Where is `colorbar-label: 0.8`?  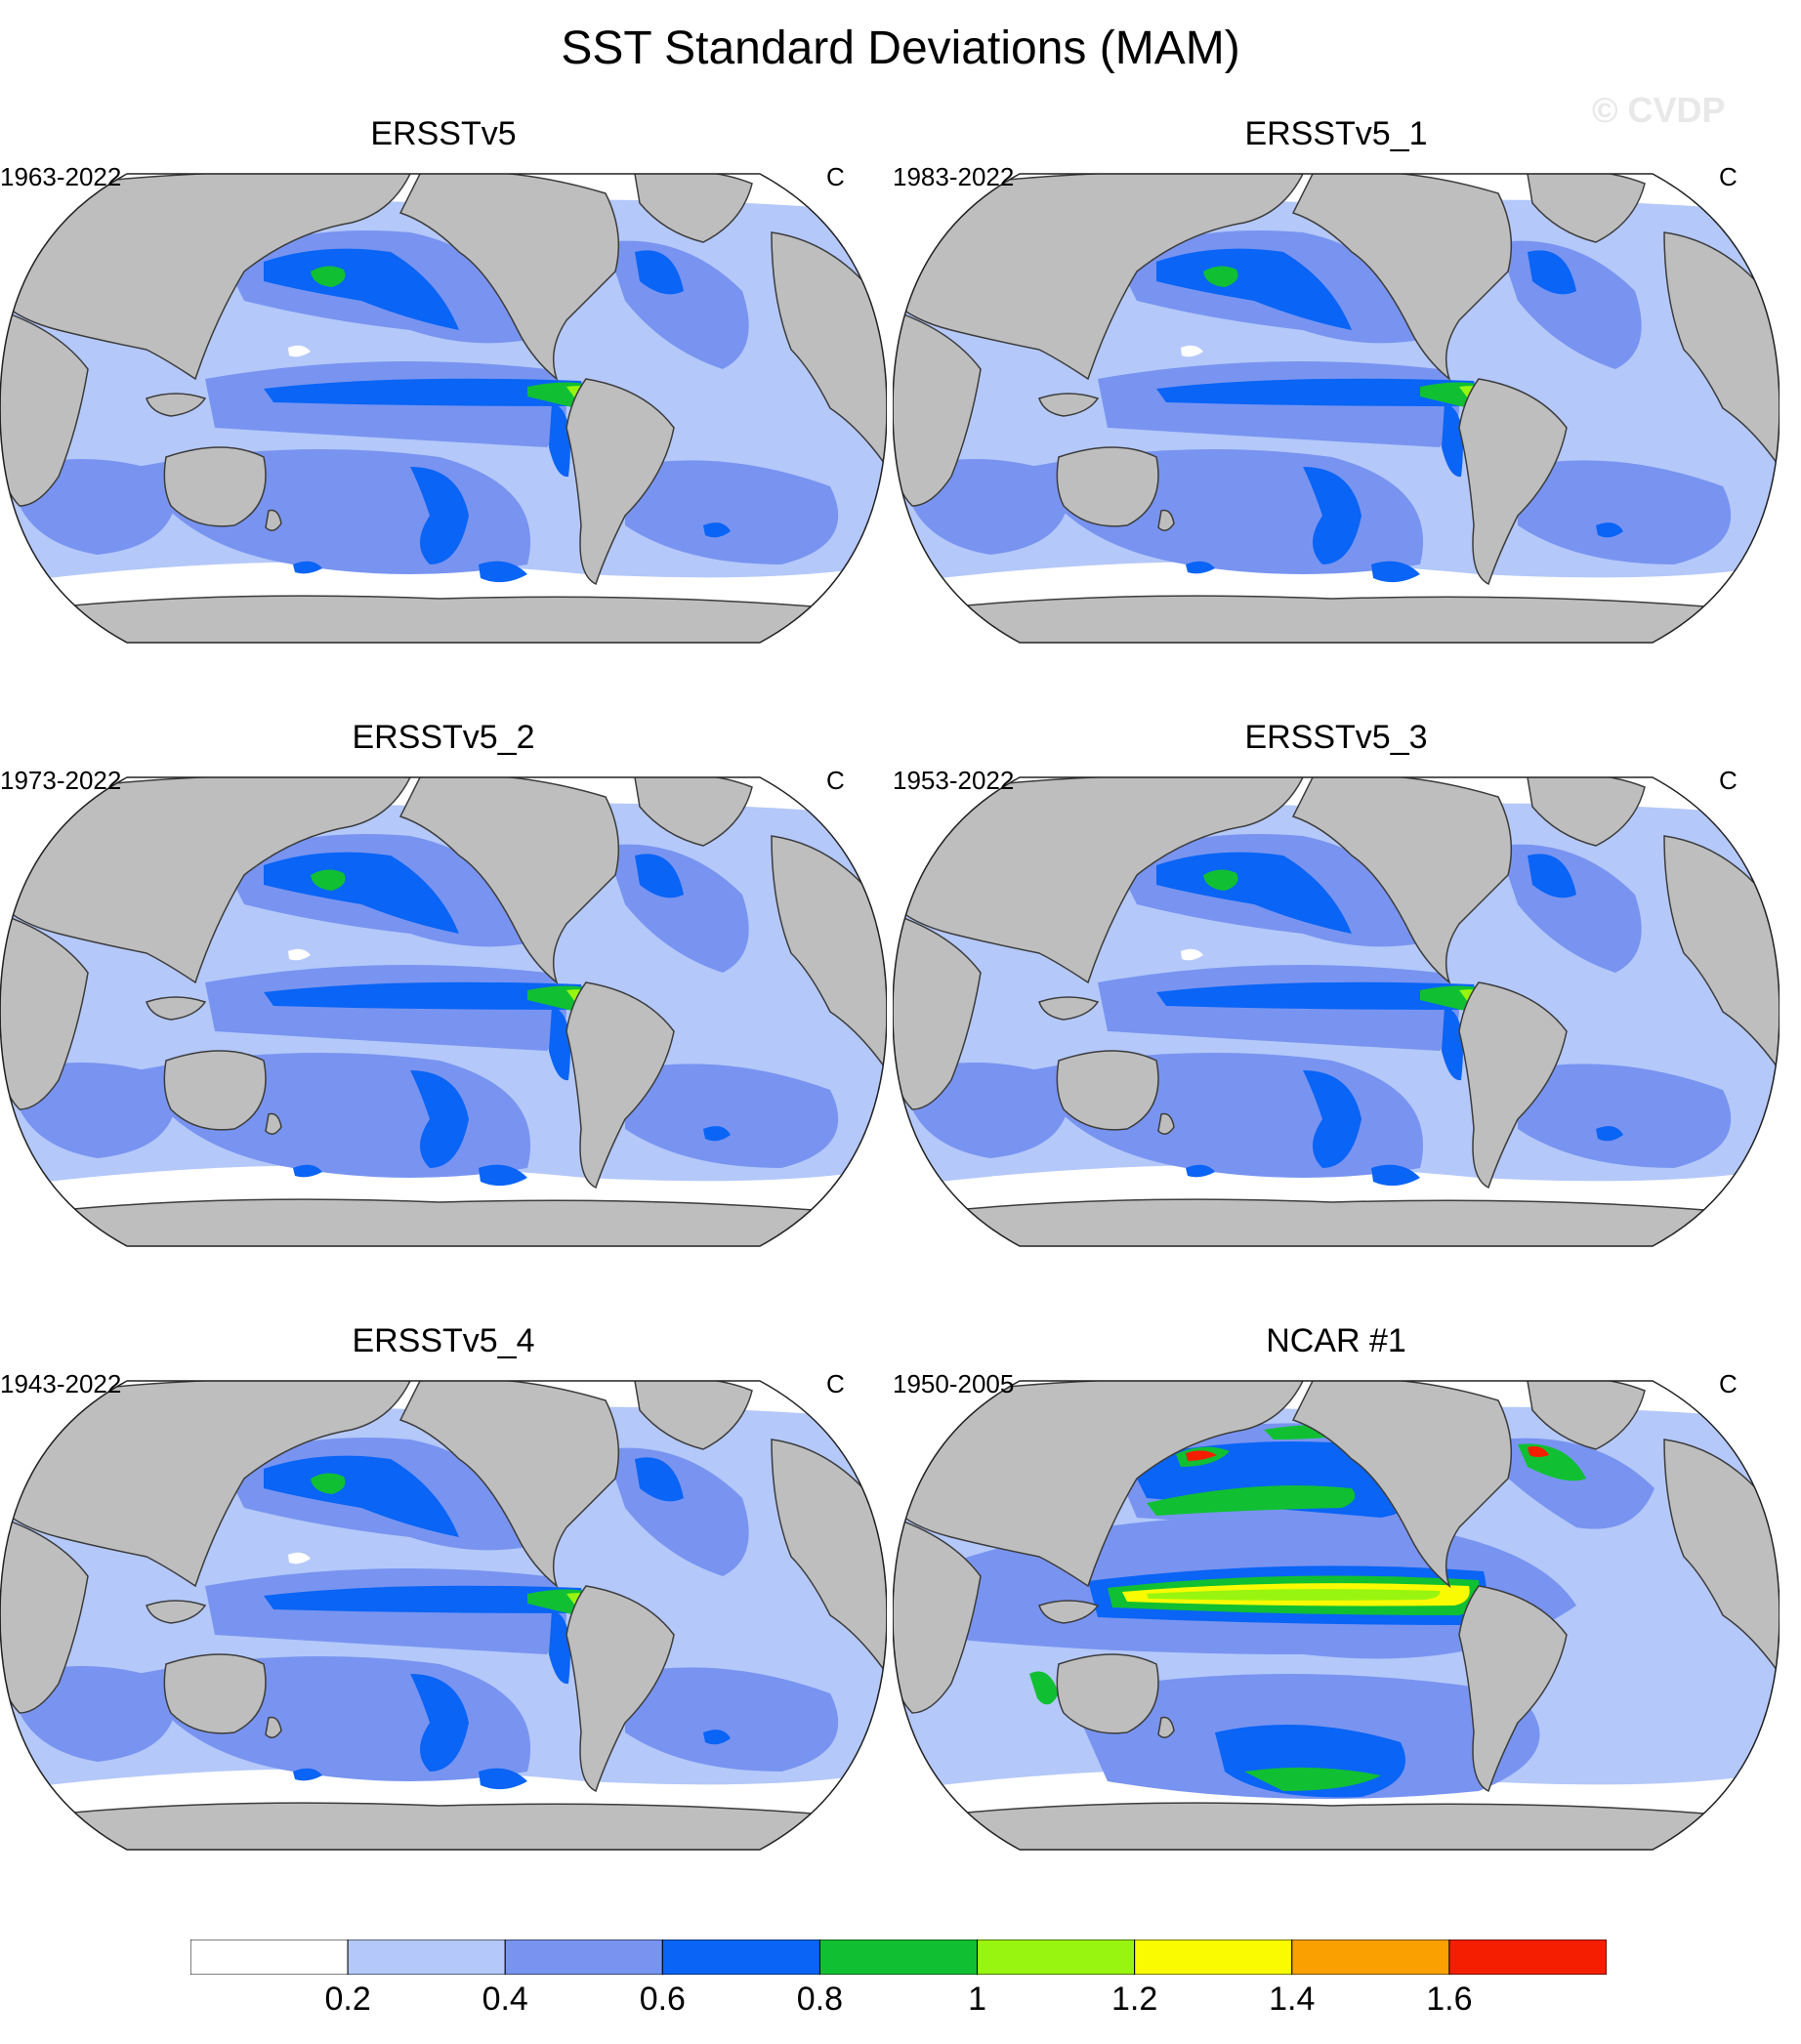 colorbar-label: 0.8 is located at coordinates (820, 1999).